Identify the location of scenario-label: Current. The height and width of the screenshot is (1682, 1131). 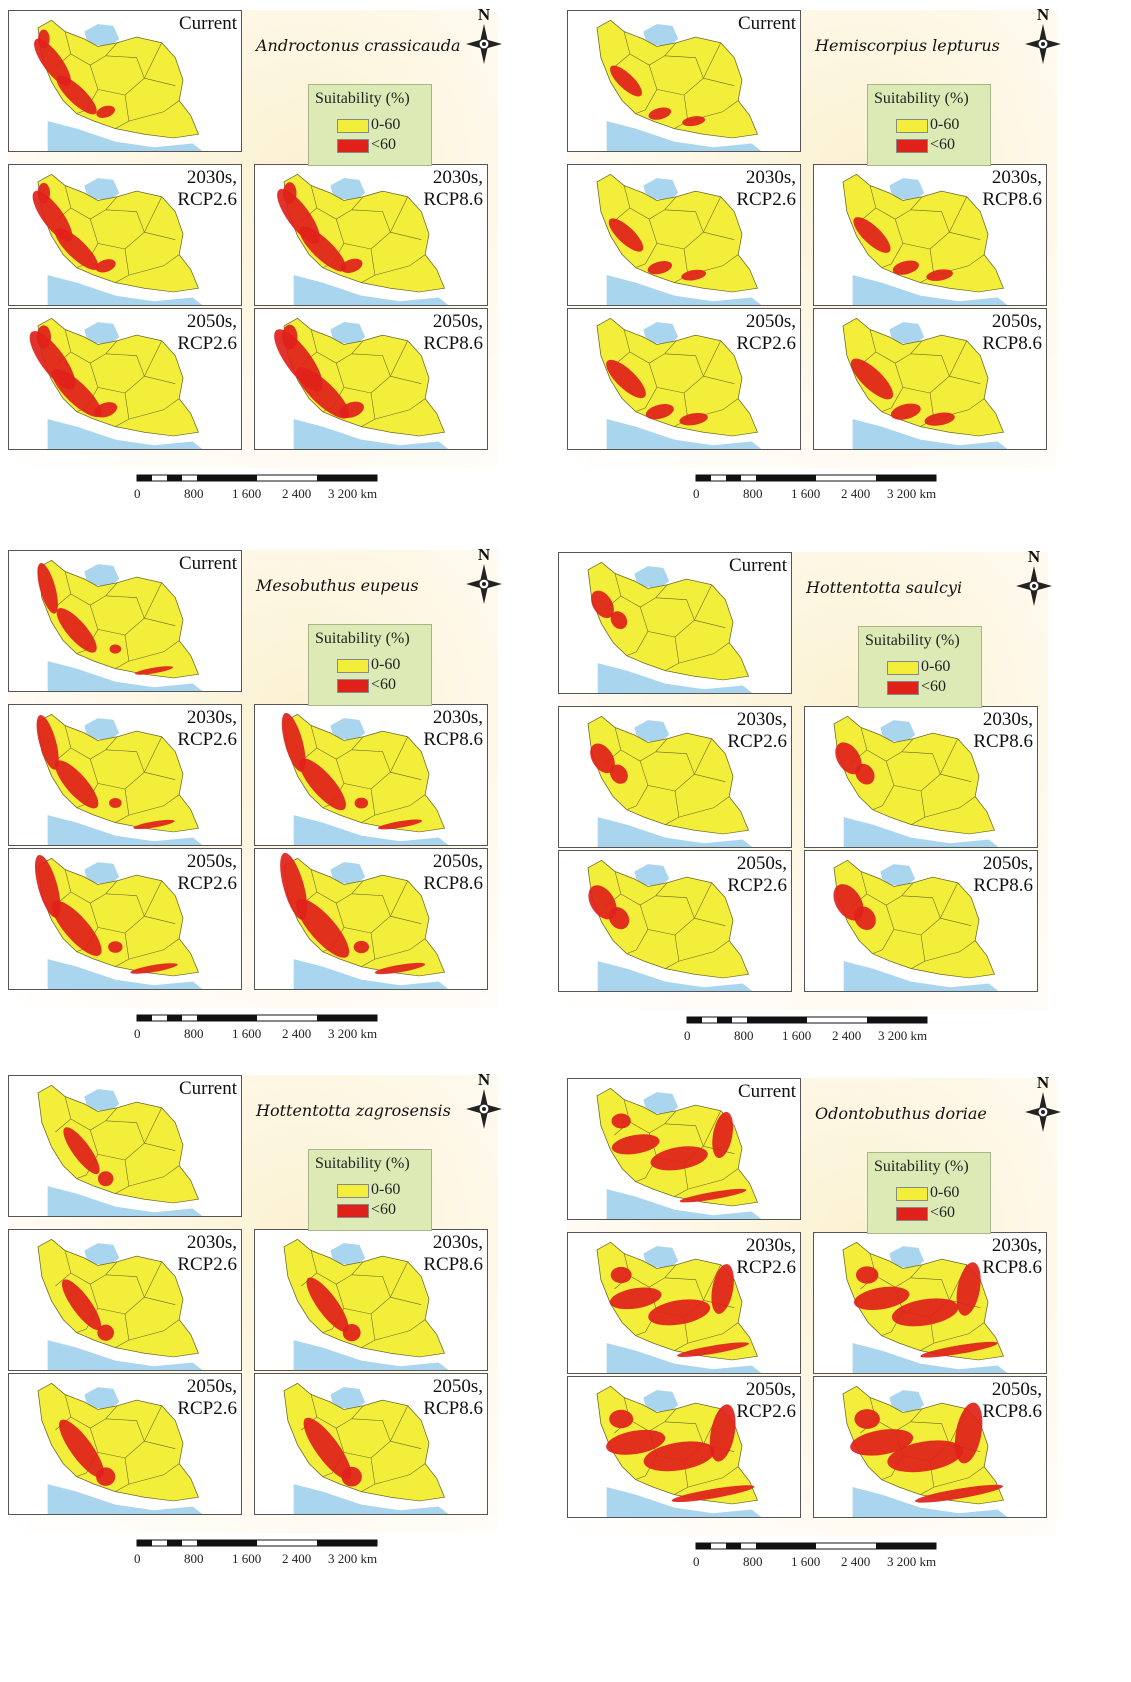
(757, 565).